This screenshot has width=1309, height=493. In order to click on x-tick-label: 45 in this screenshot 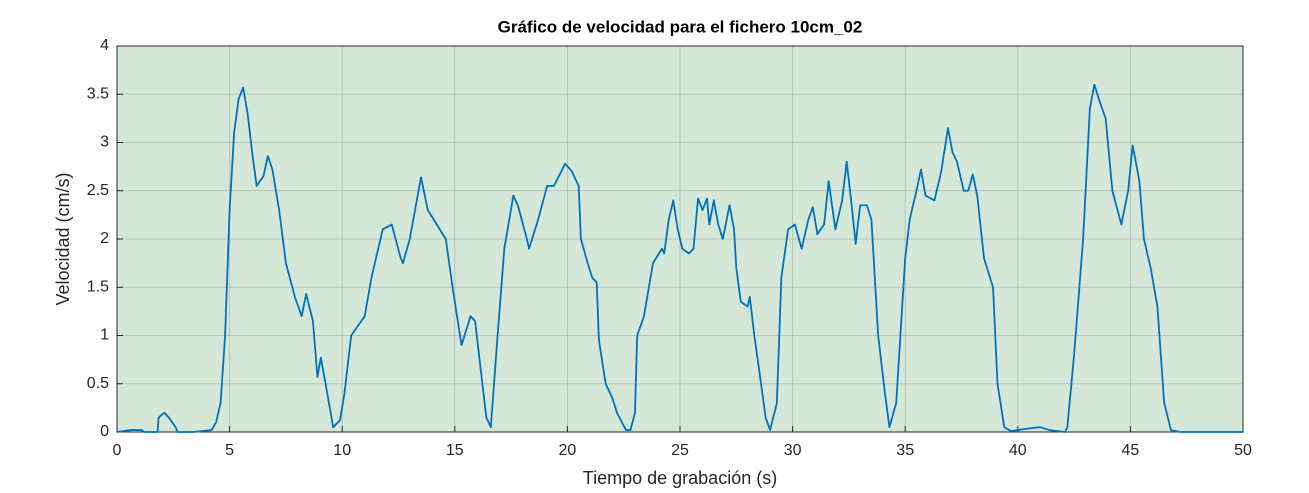, I will do `click(1131, 450)`.